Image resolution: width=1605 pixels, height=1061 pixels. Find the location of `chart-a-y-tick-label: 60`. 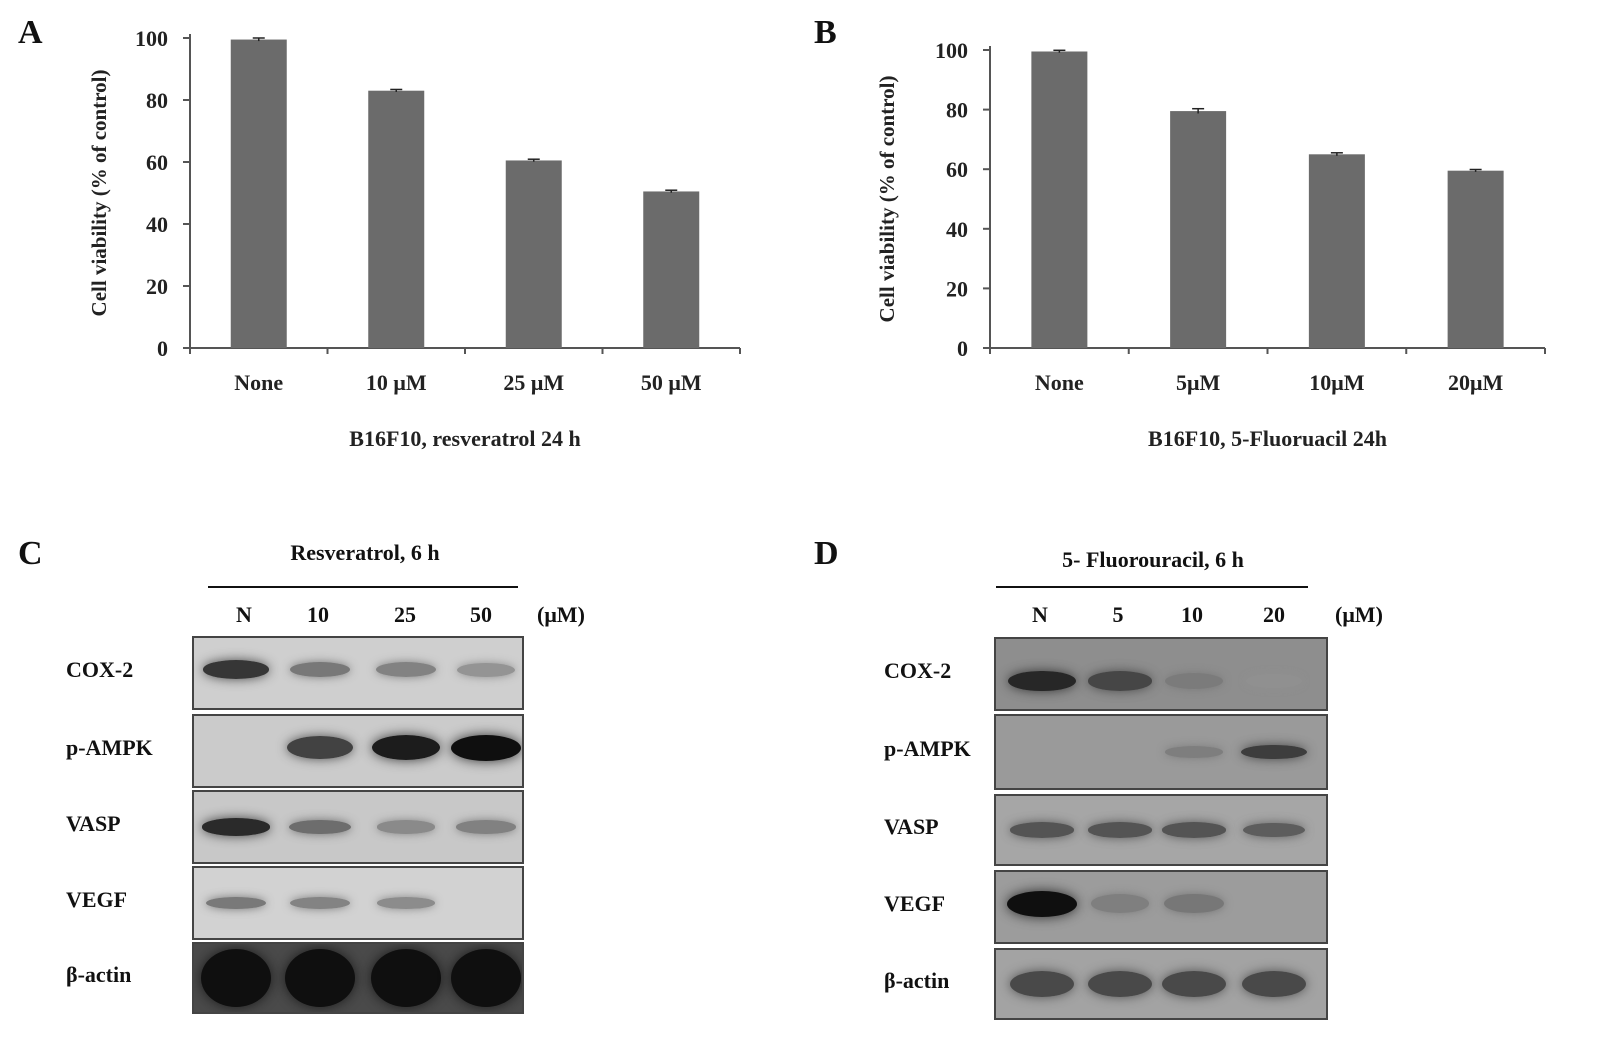

chart-a-y-tick-label: 60 is located at coordinates (157, 162).